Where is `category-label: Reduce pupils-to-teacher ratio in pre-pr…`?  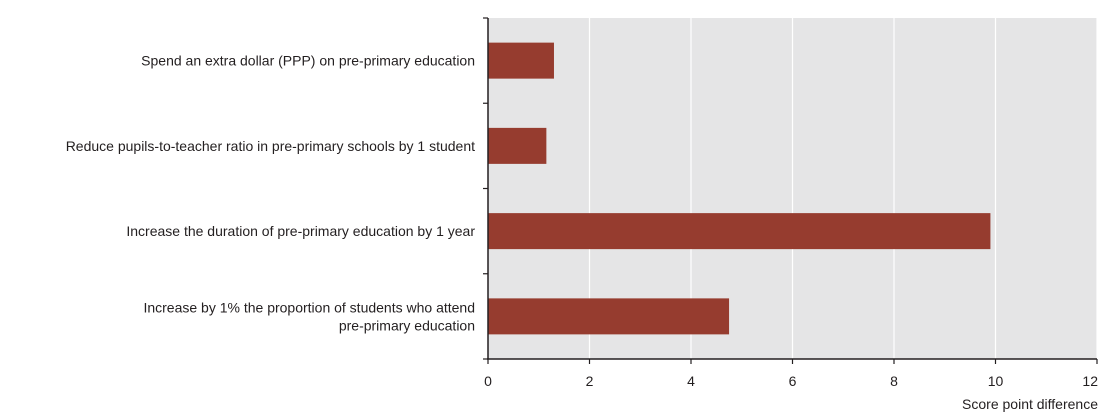 category-label: Reduce pupils-to-teacher ratio in pre-pr… is located at coordinates (270, 146).